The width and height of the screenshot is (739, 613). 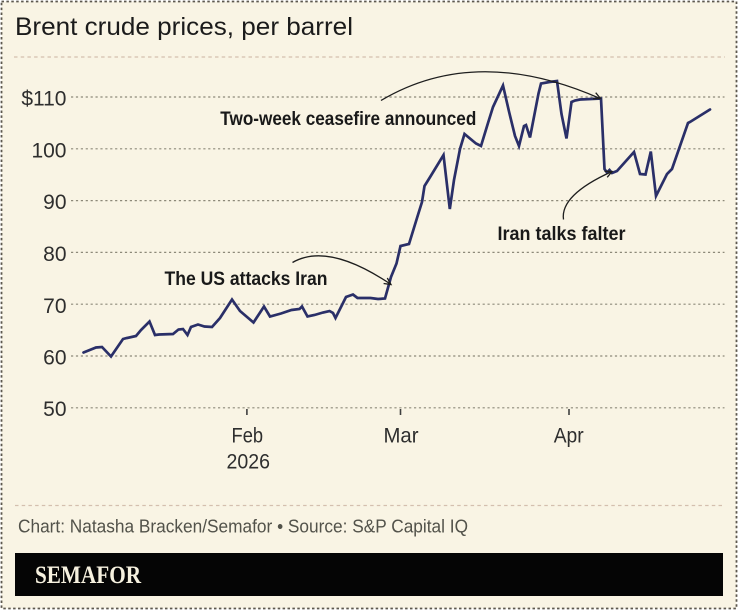 I want to click on svg-text: Two-week ceasefire announced, so click(x=348, y=119).